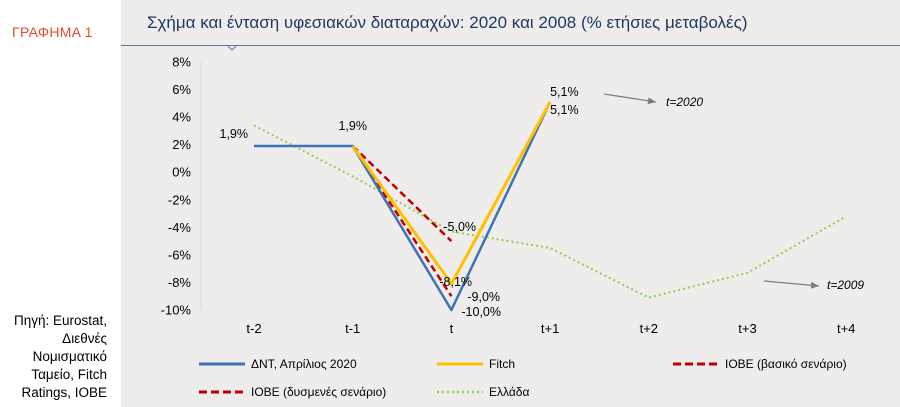  I want to click on legend-item-fitch: Fitch, so click(476, 364).